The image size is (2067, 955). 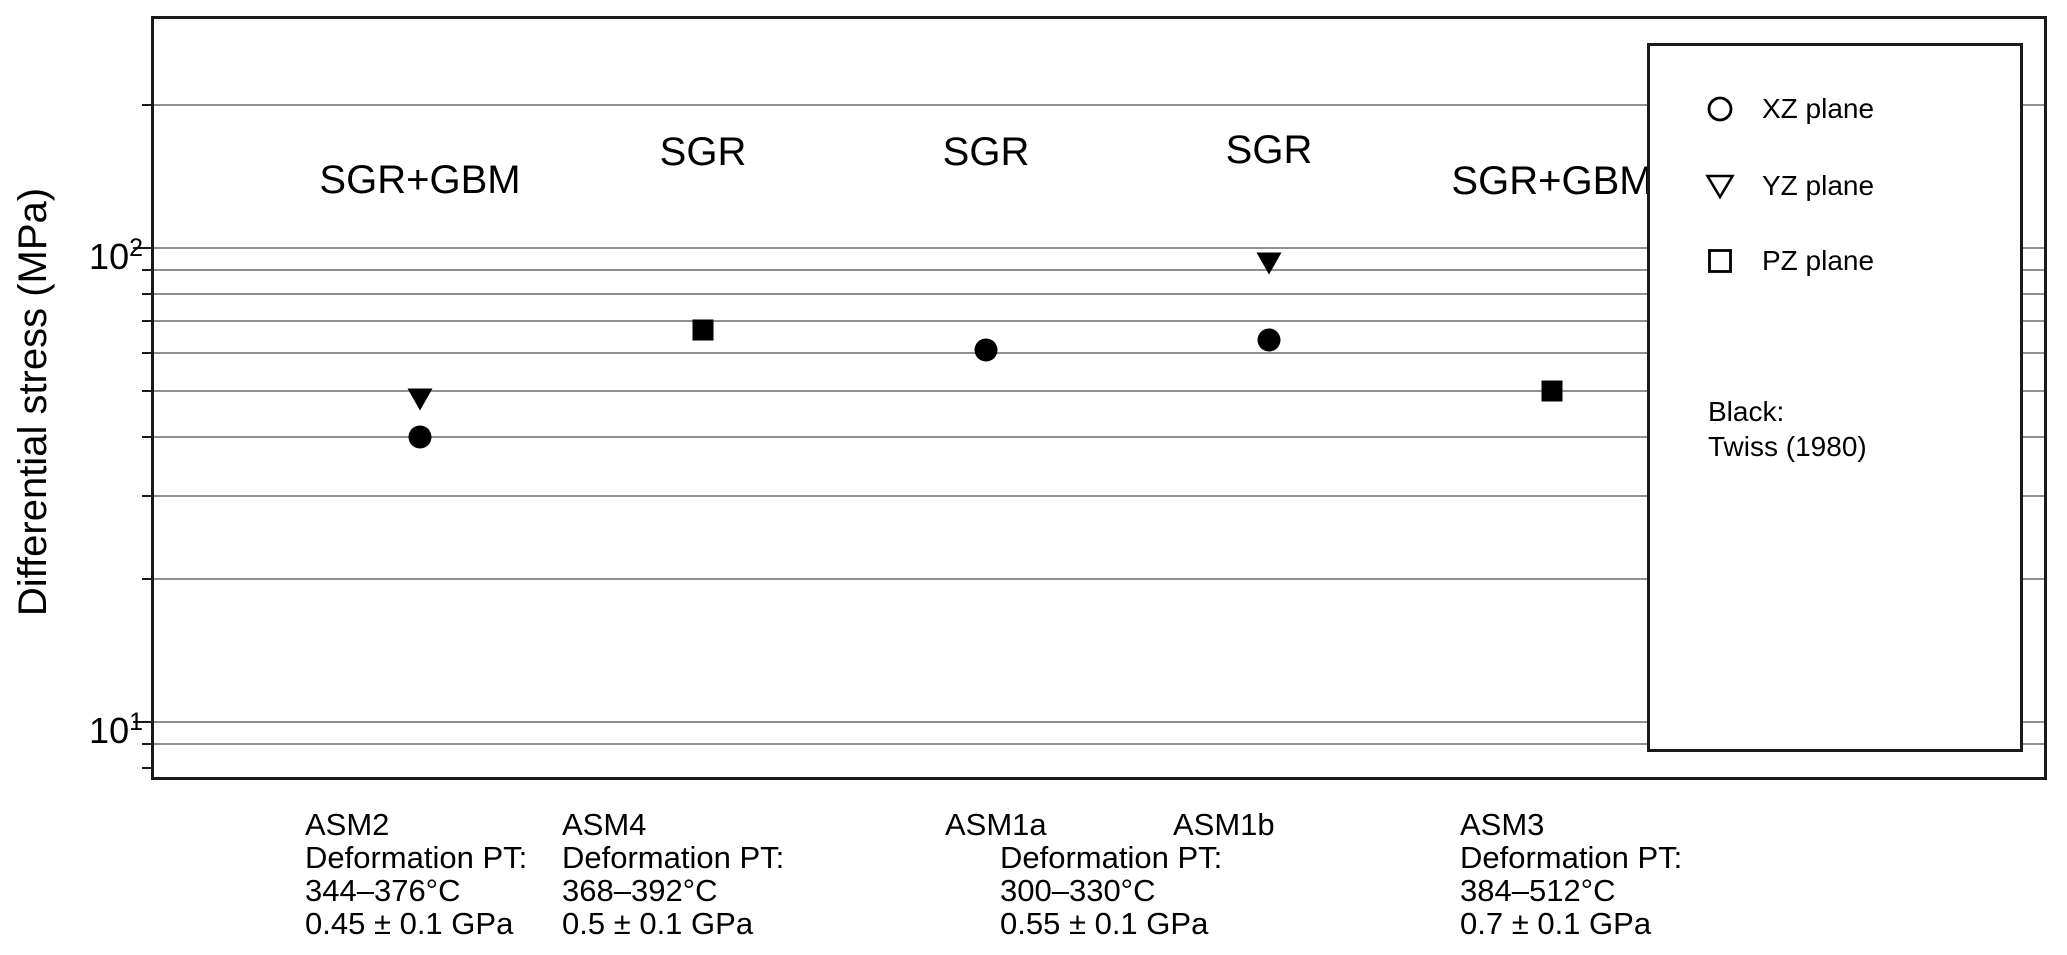 What do you see at coordinates (703, 330) in the screenshot?
I see `data-point-asm4-pz-plane` at bounding box center [703, 330].